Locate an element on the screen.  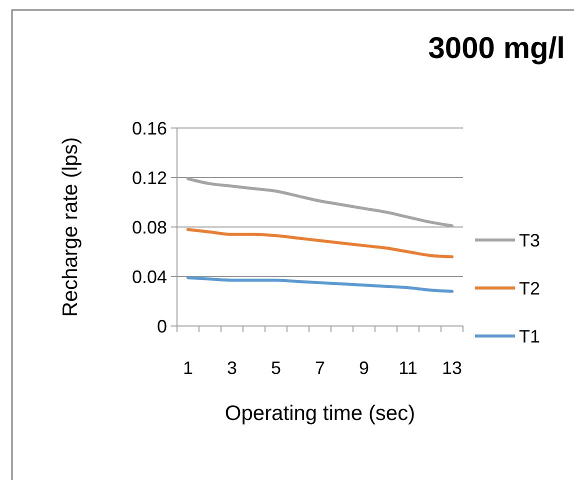
x-tick-label: 11 is located at coordinates (408, 368).